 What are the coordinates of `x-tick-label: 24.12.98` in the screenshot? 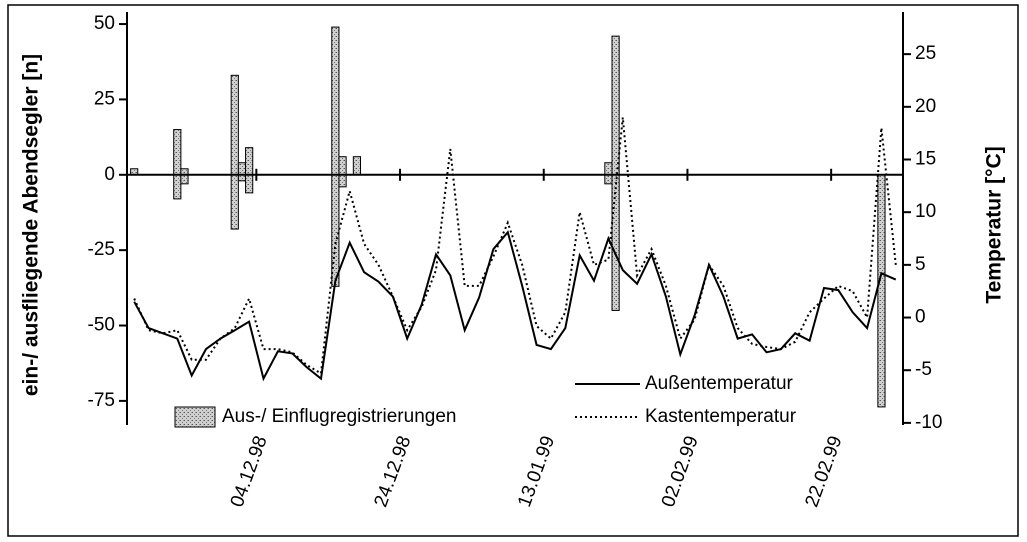 It's located at (392, 471).